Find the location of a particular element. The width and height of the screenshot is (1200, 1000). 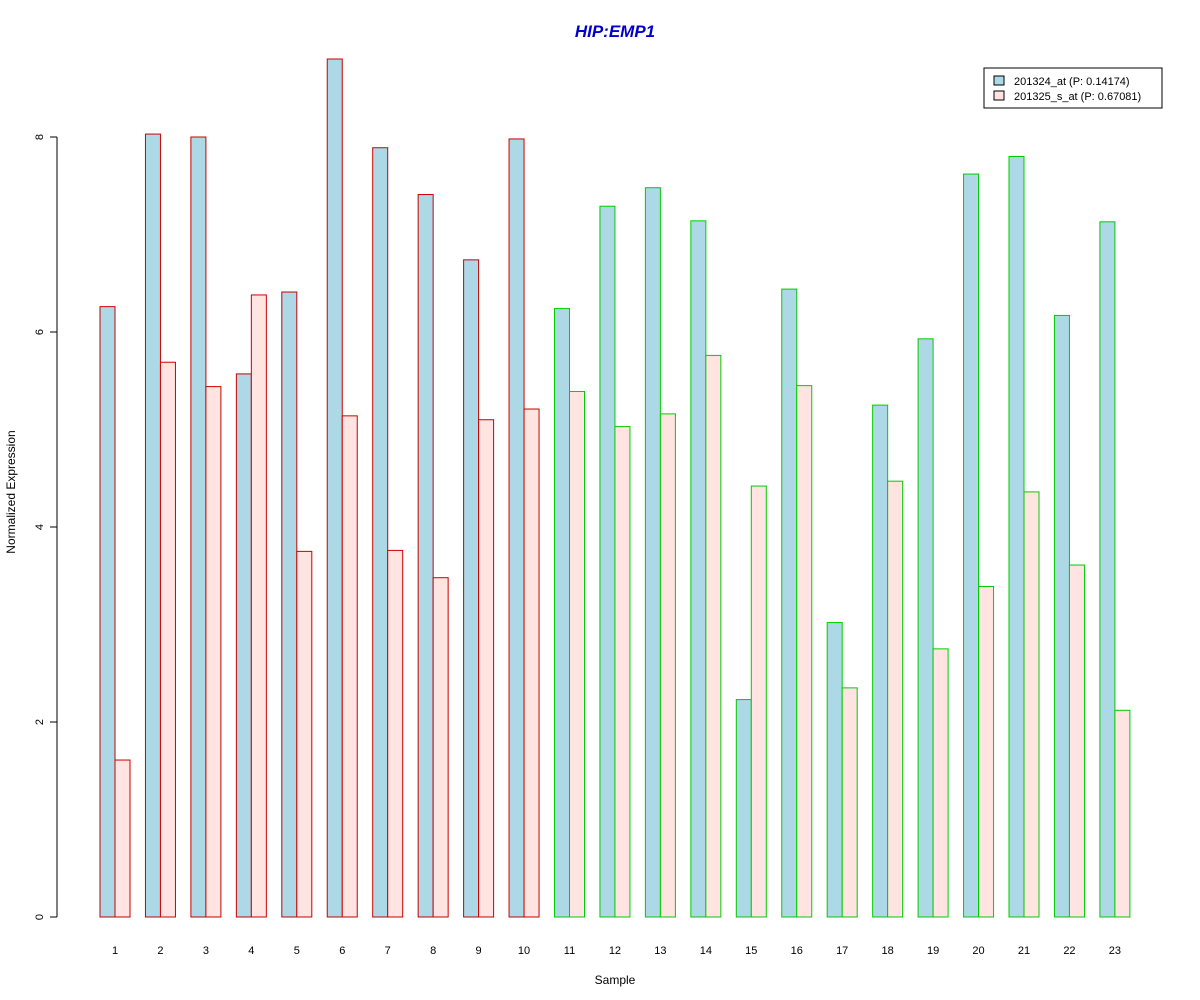

x-tick-label: 14 is located at coordinates (706, 951).